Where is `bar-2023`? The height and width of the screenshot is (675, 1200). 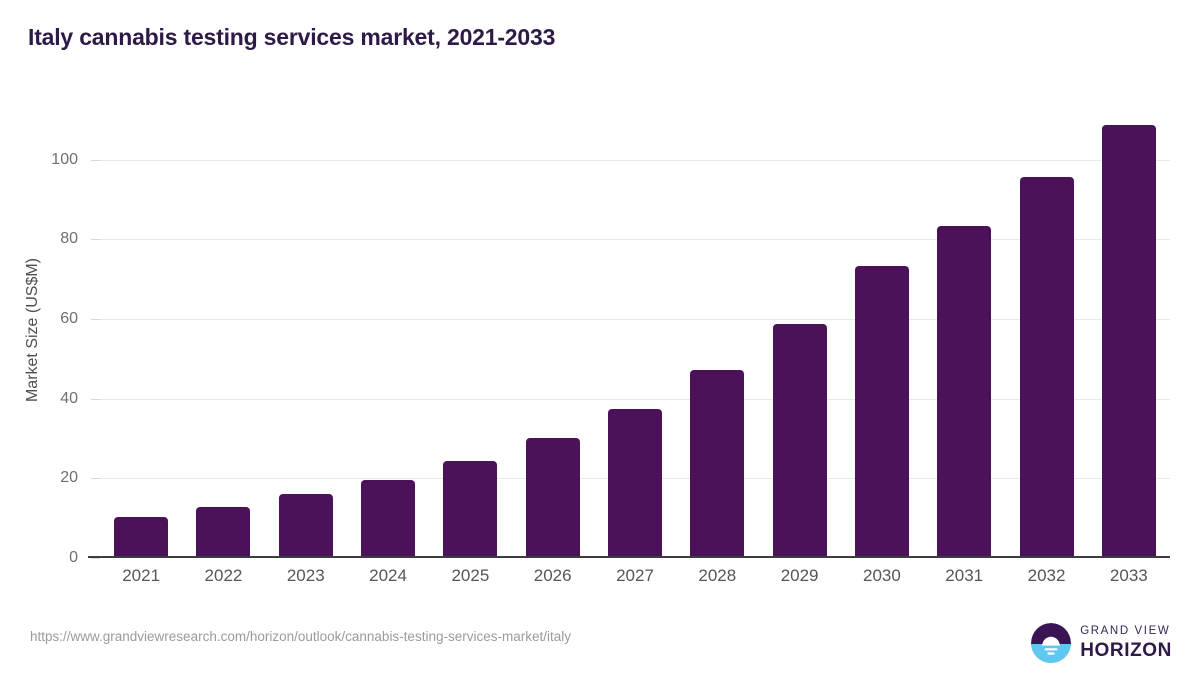 bar-2023 is located at coordinates (305, 526).